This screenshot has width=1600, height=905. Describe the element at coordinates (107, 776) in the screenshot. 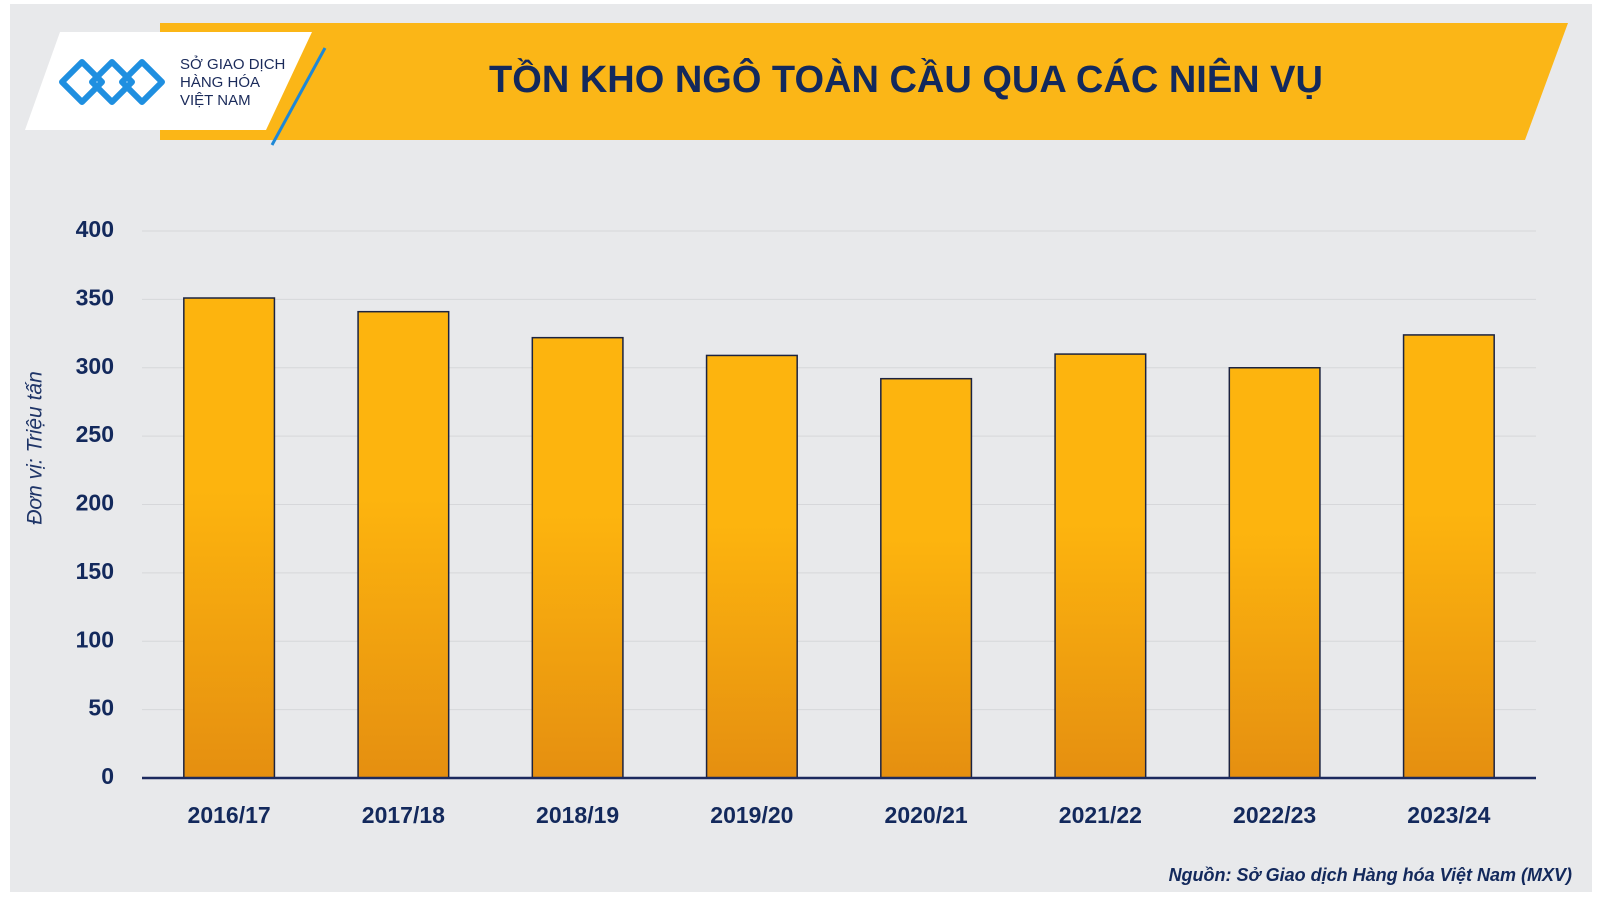

I see `y-tick-label: 0` at that location.